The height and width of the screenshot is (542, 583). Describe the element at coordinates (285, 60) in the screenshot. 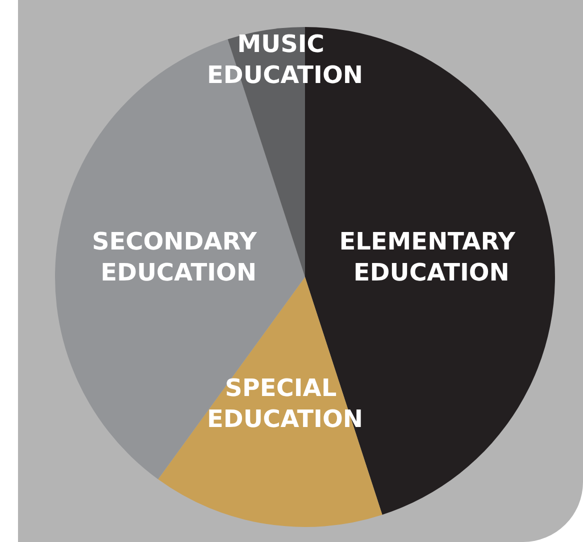

I see `slice-label: MUSIC EDUCATION` at that location.